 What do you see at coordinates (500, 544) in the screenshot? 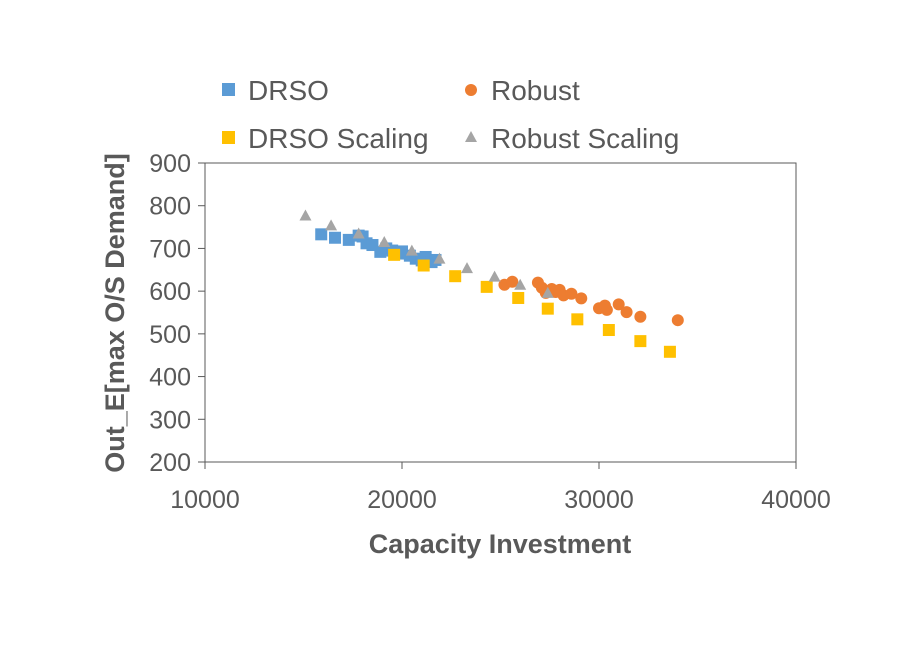
I see `x-axis-title: Capacity Investment` at bounding box center [500, 544].